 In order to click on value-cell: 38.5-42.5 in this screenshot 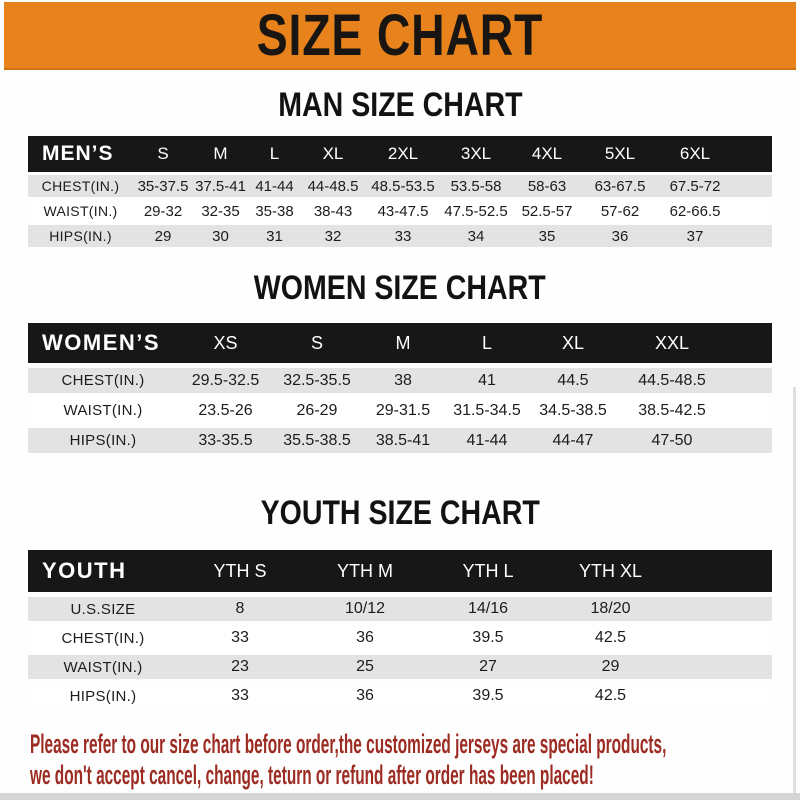, I will do `click(672, 410)`.